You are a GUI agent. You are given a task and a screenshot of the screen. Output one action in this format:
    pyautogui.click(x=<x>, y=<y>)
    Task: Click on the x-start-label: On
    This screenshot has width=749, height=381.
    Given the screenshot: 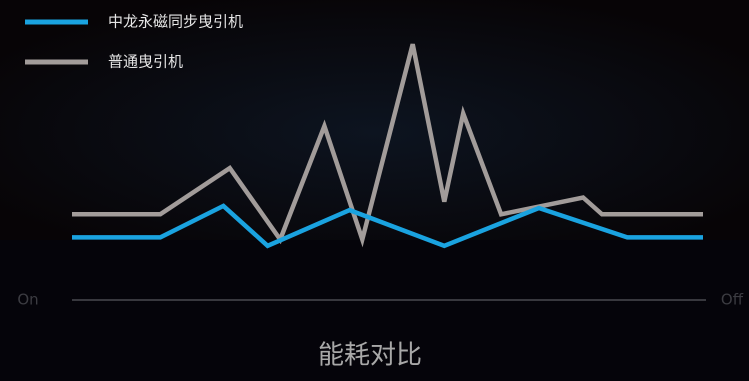 What is the action you would take?
    pyautogui.click(x=27, y=300)
    